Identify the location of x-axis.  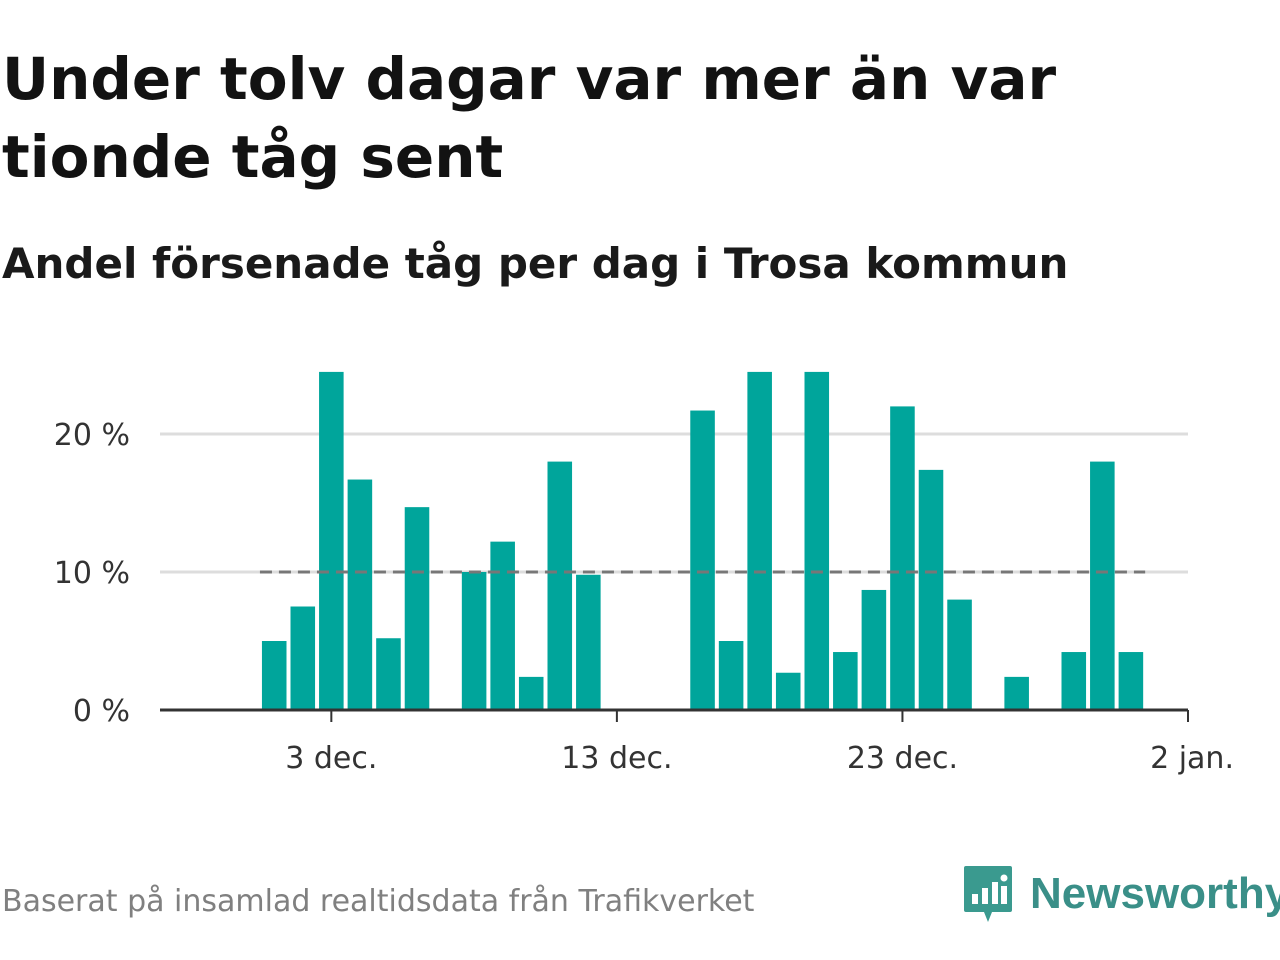
(674, 715).